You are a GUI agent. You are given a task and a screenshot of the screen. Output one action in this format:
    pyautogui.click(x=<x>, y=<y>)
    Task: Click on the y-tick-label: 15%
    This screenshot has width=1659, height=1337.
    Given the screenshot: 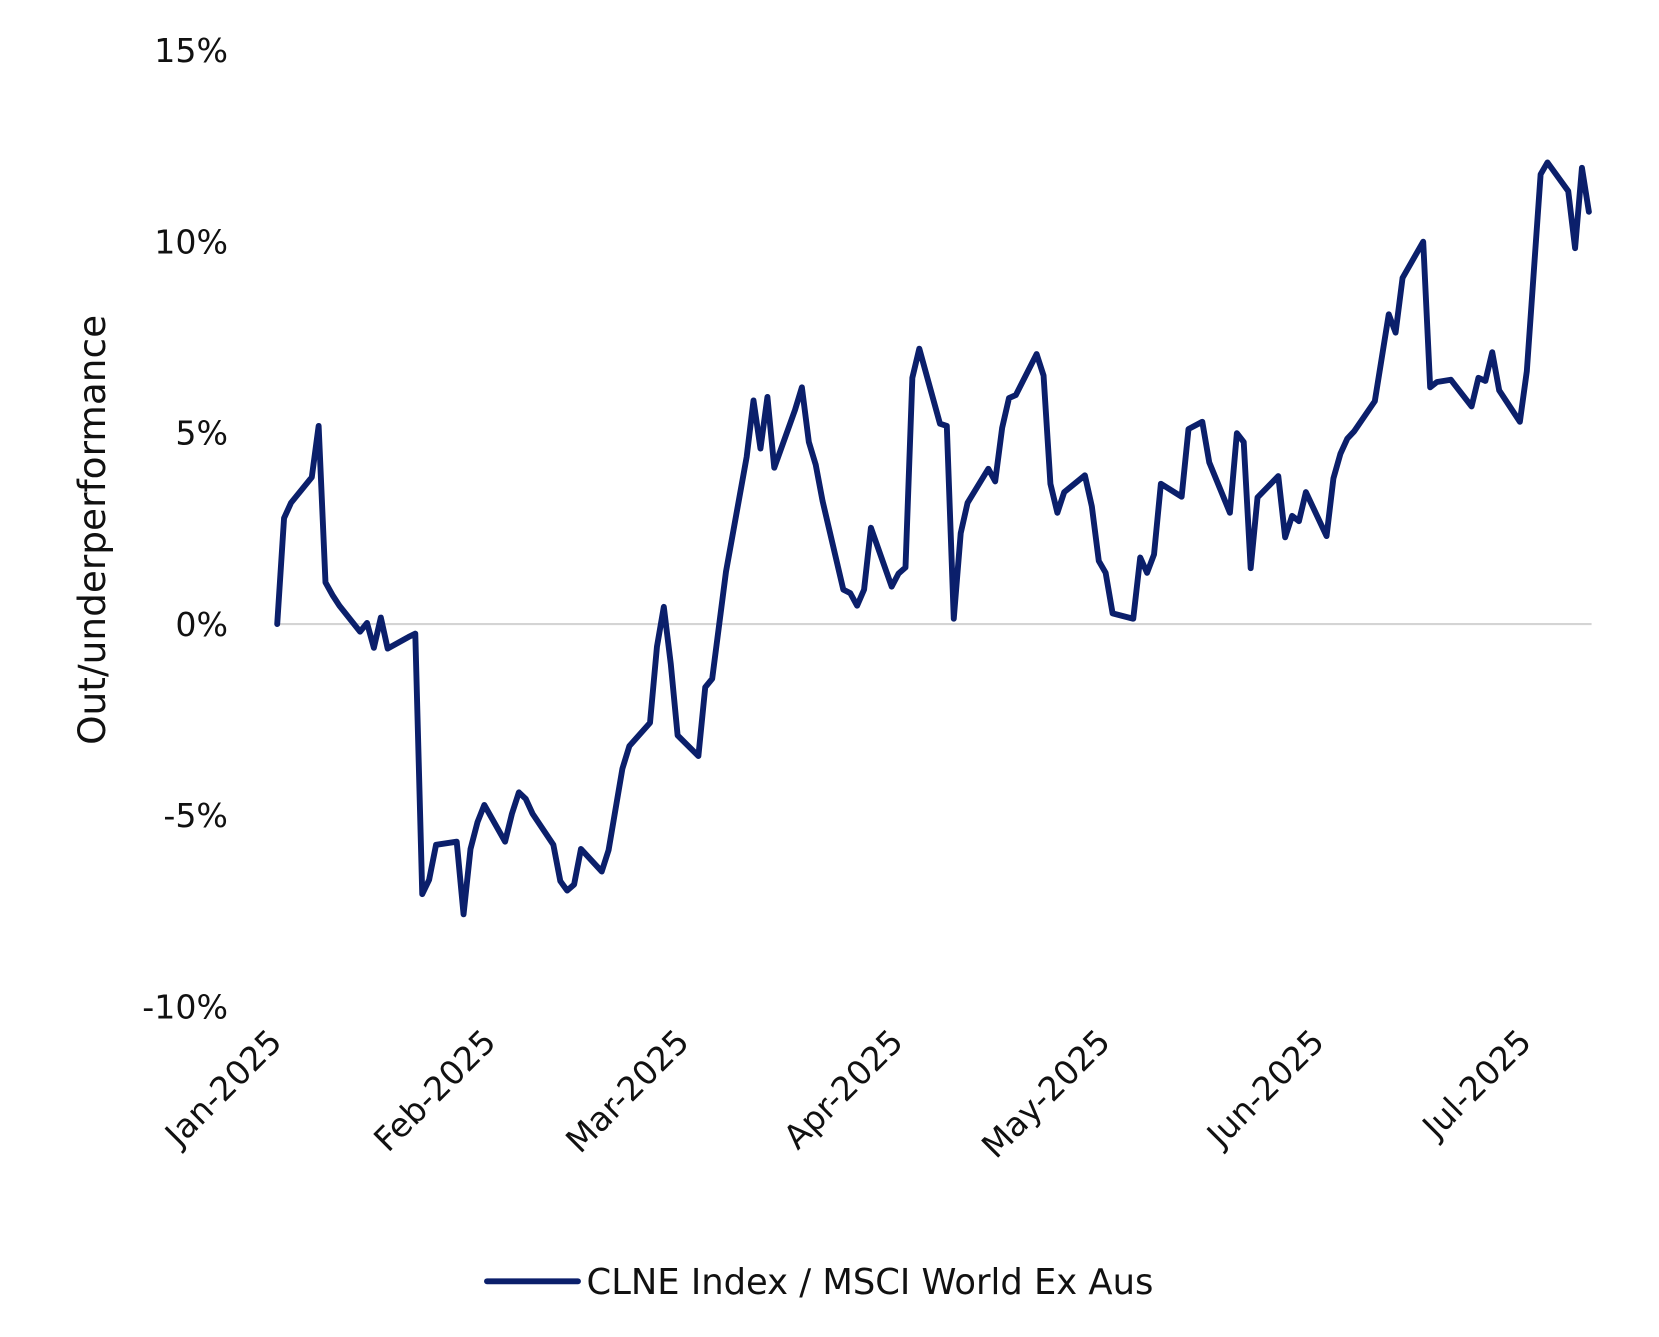 What is the action you would take?
    pyautogui.click(x=191, y=50)
    